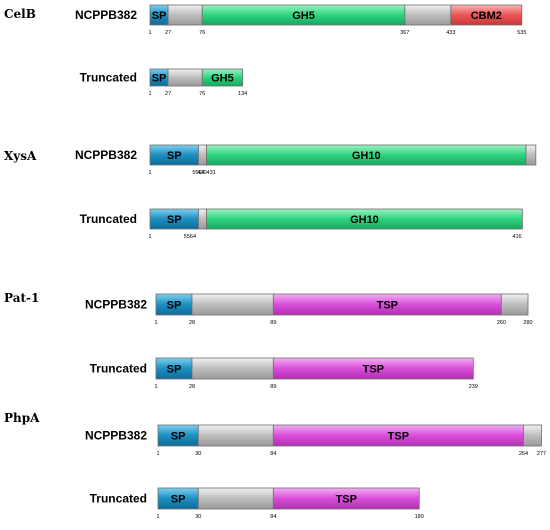  Describe the element at coordinates (309, 309) in the screenshot. I see `domain-row-ncppb382: NCPPB382 SP TSP 1 28 89 260 280` at that location.